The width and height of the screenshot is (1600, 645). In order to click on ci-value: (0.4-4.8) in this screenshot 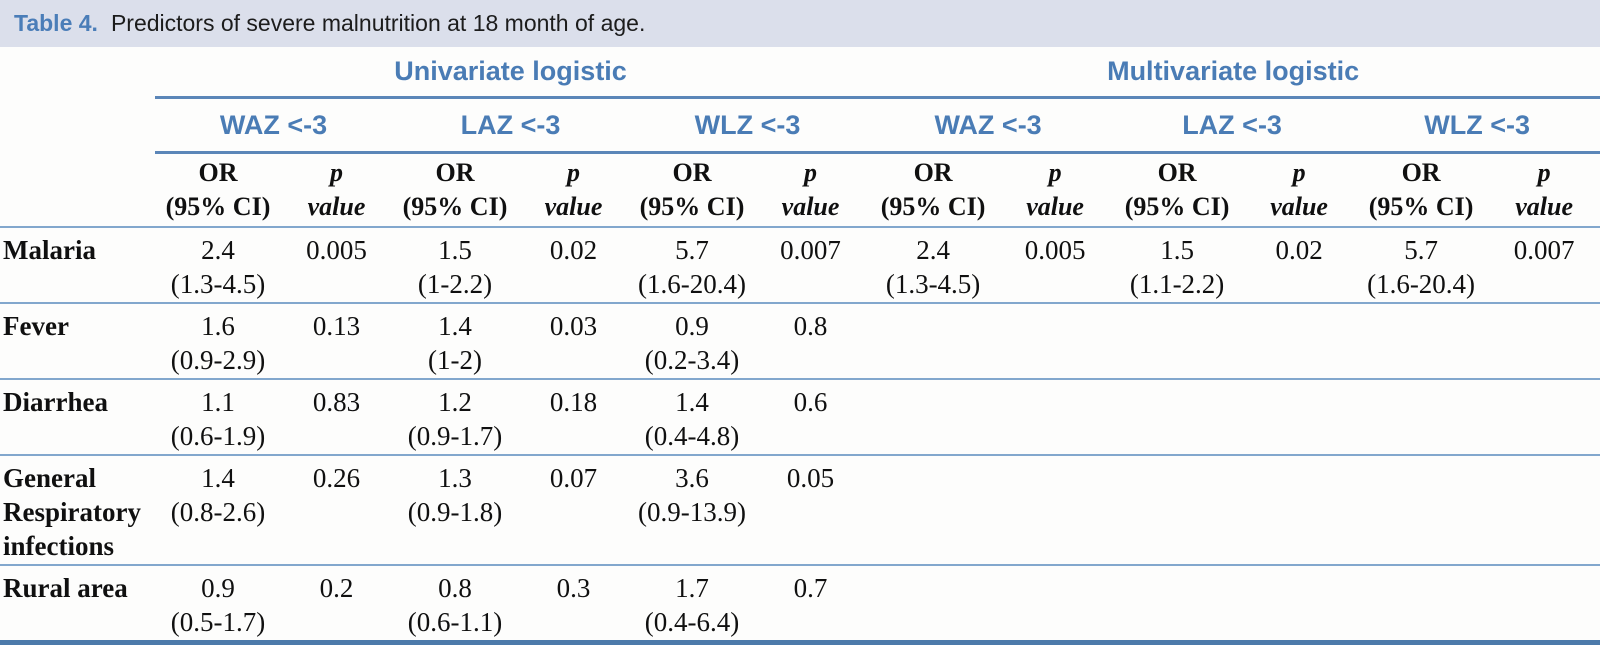, I will do `click(692, 436)`.